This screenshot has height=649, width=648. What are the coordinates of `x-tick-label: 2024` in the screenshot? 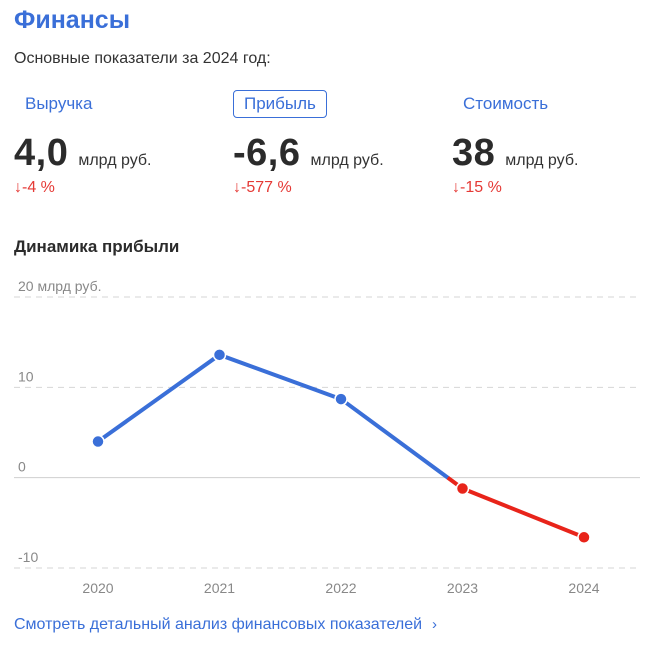 It's located at (583, 588).